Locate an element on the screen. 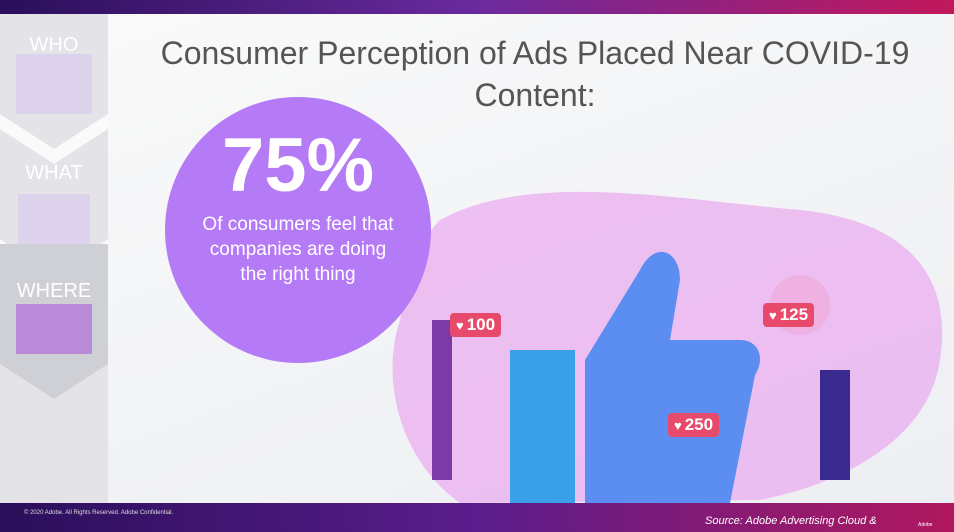 The image size is (954, 532). stat-circle is located at coordinates (298, 230).